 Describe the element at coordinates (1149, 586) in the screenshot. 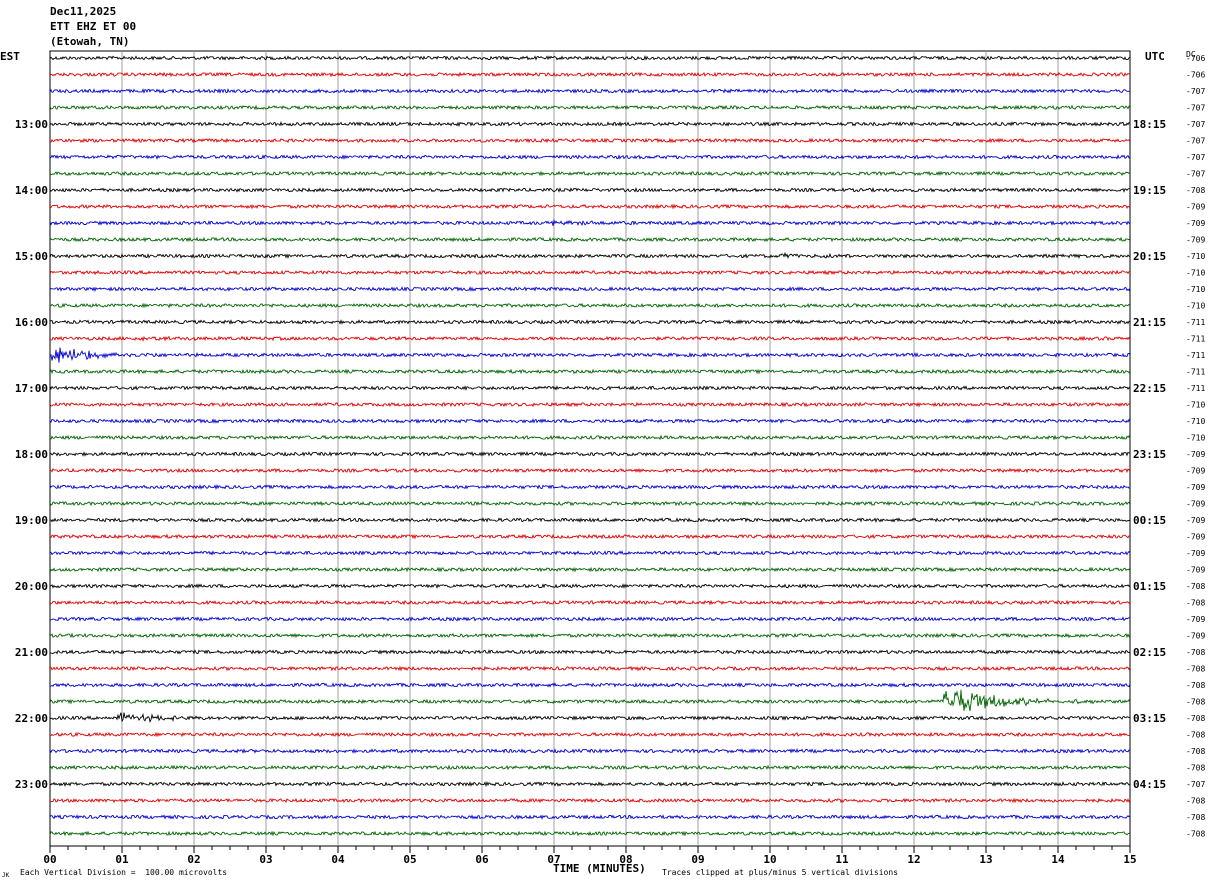

I see `right-hour-label: 01:15` at that location.